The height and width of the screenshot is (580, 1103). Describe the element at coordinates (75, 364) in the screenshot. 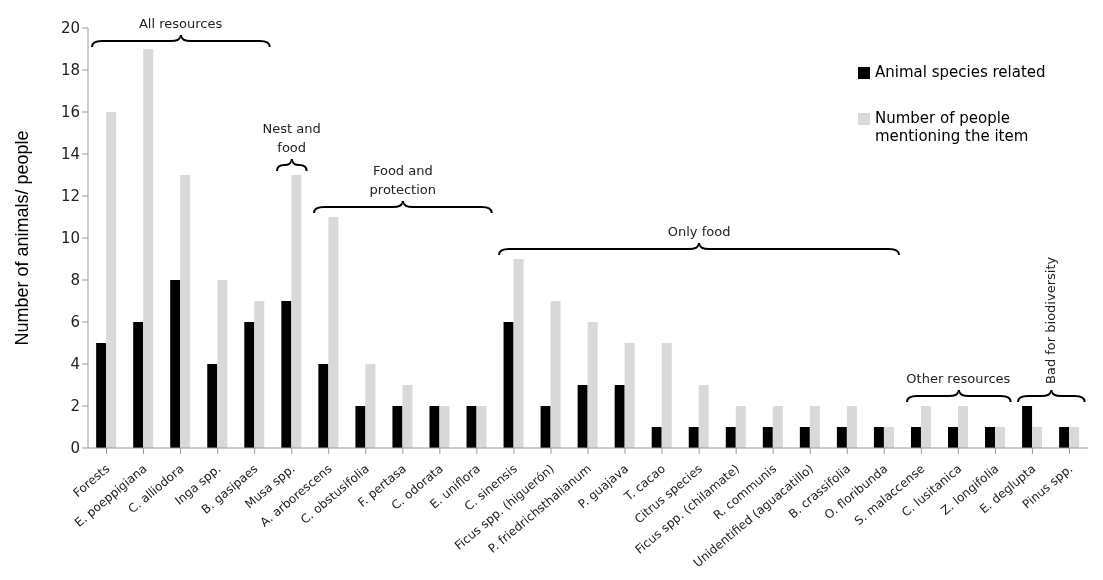

I see `y-tick-label: 4` at that location.